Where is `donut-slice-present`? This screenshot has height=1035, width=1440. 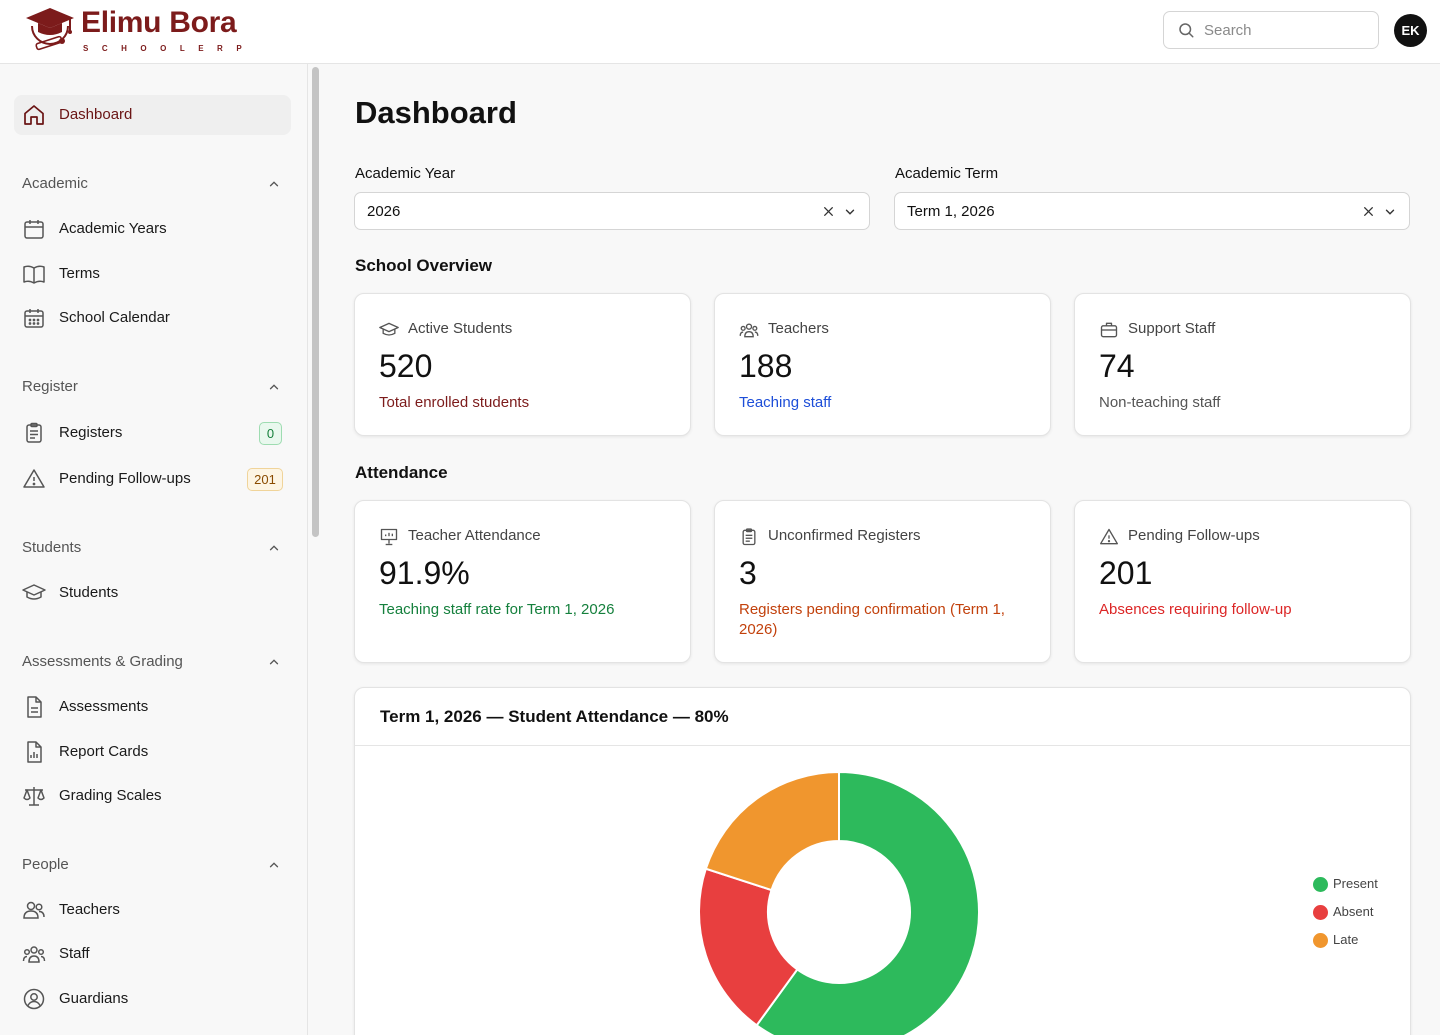
donut-slice-present is located at coordinates (867, 902).